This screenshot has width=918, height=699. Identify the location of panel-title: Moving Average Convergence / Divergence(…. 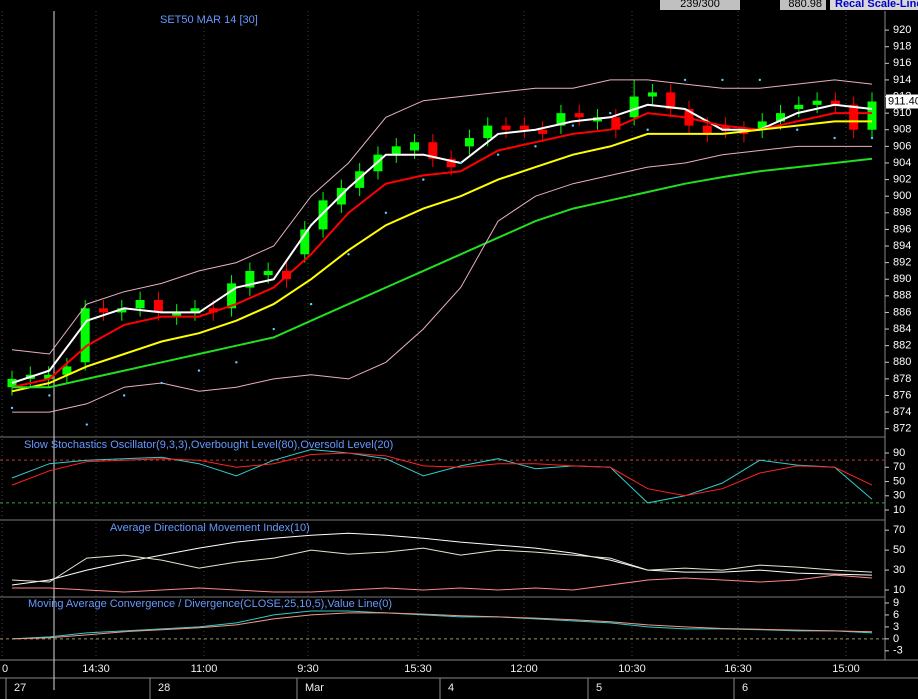
(210, 604).